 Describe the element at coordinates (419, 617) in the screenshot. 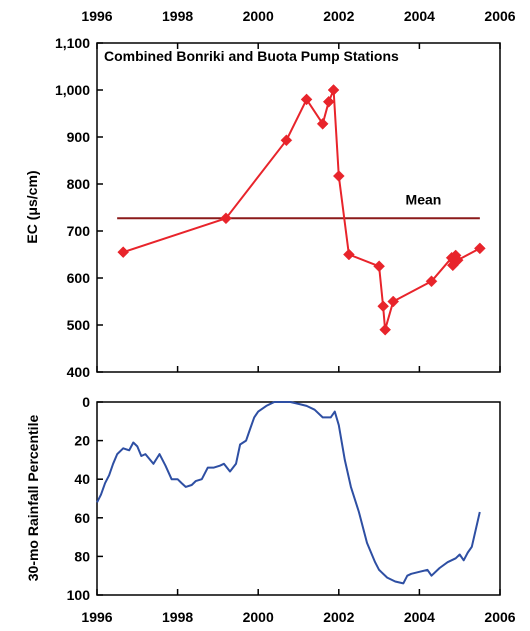

I see `rainfall-x-tick-label: 2004` at that location.